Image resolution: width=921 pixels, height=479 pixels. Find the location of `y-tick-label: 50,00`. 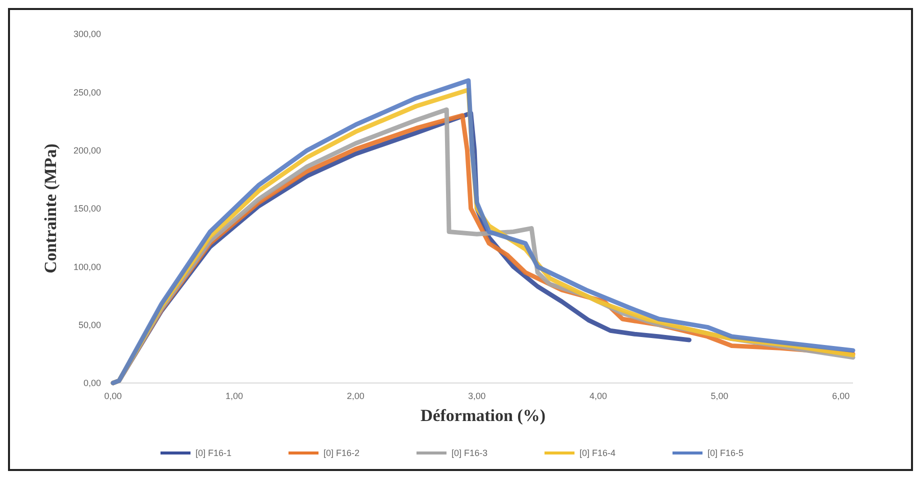

y-tick-label: 50,00 is located at coordinates (89, 325).